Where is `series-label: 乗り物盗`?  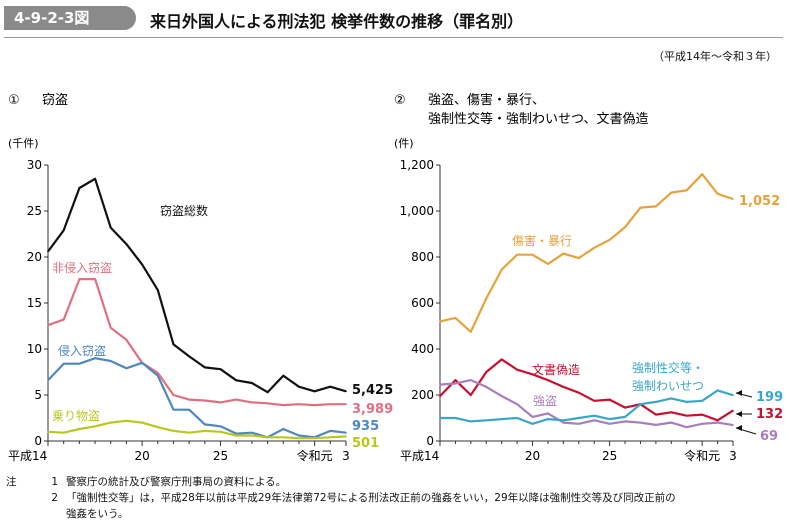 series-label: 乗り物盗 is located at coordinates (76, 415).